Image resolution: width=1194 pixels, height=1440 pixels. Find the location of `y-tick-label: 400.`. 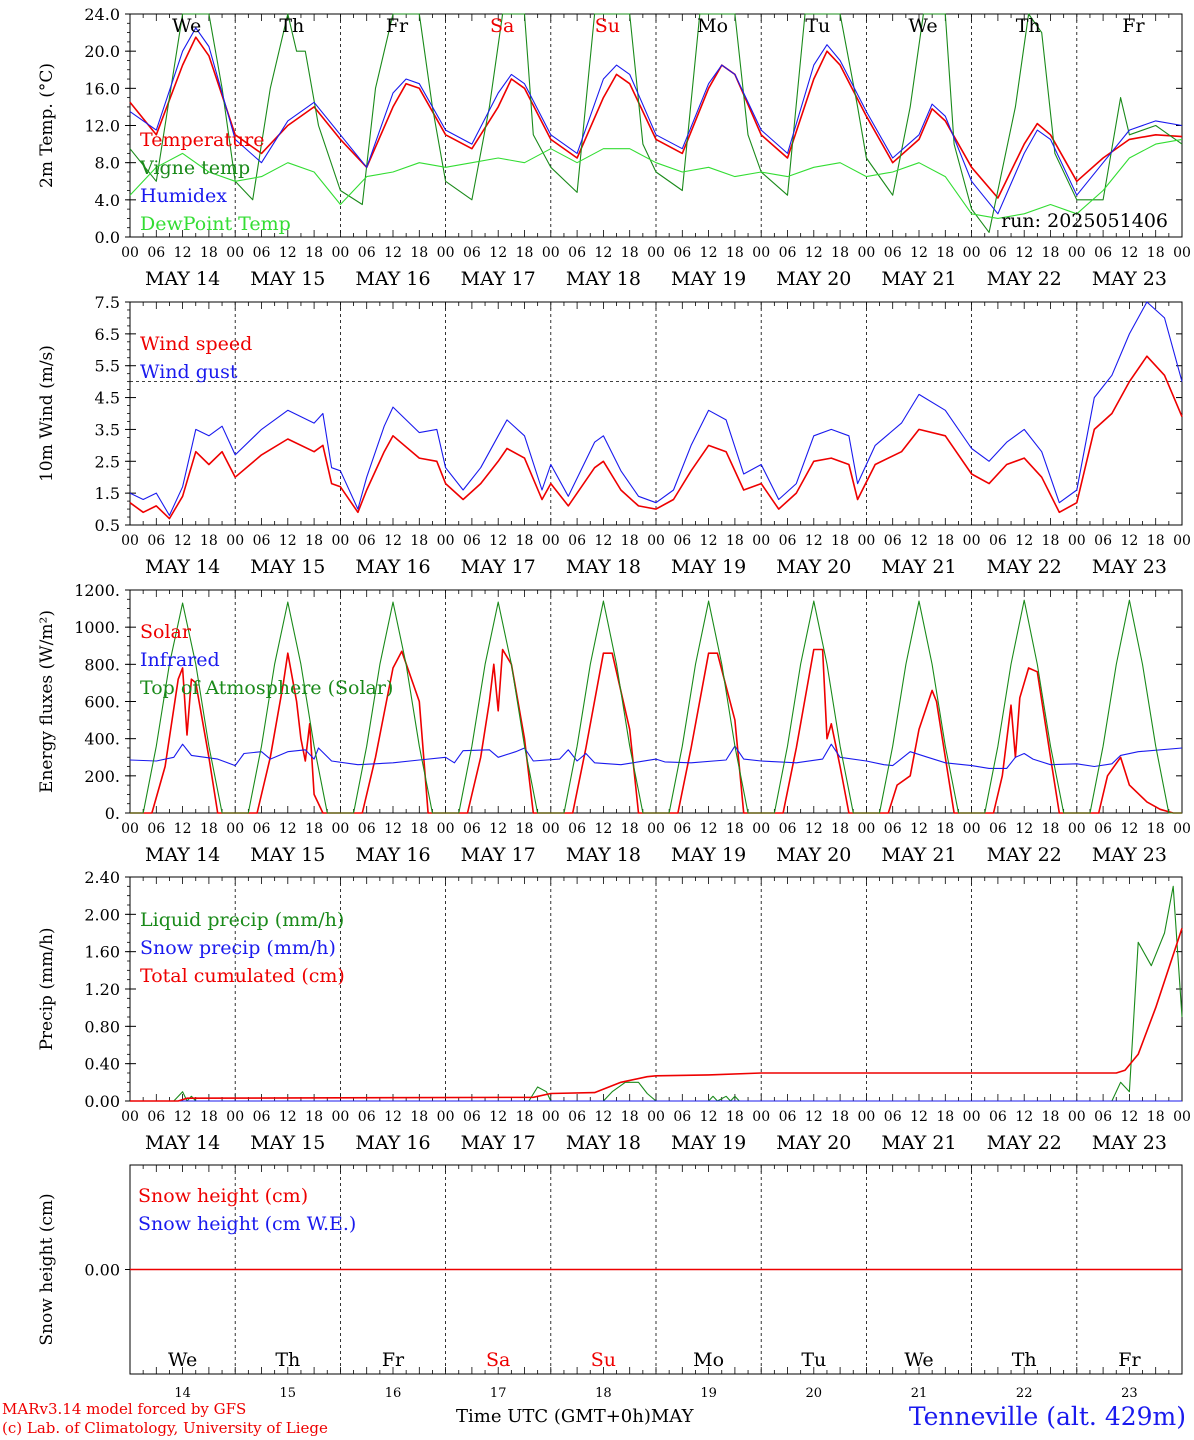

y-tick-label: 400. is located at coordinates (102, 739).